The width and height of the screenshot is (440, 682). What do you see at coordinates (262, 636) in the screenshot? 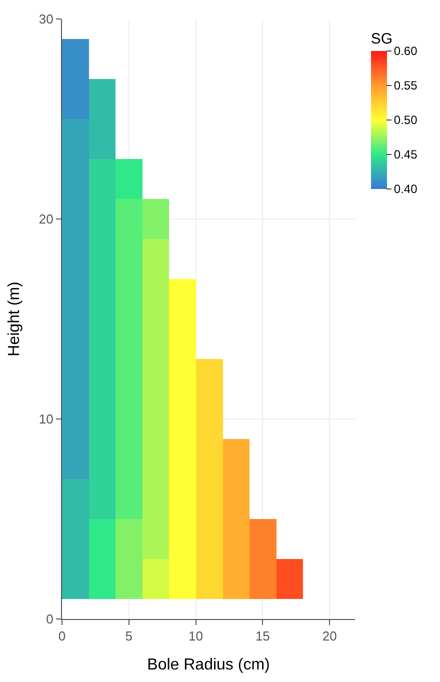
I see `x-tick-label: 15` at bounding box center [262, 636].